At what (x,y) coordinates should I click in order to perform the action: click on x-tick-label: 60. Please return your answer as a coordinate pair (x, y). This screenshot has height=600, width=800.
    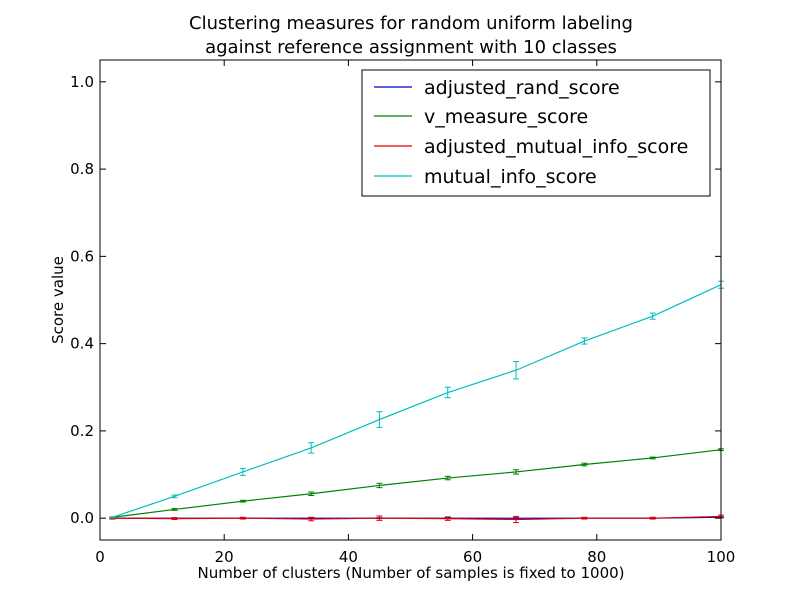
    Looking at the image, I should click on (472, 557).